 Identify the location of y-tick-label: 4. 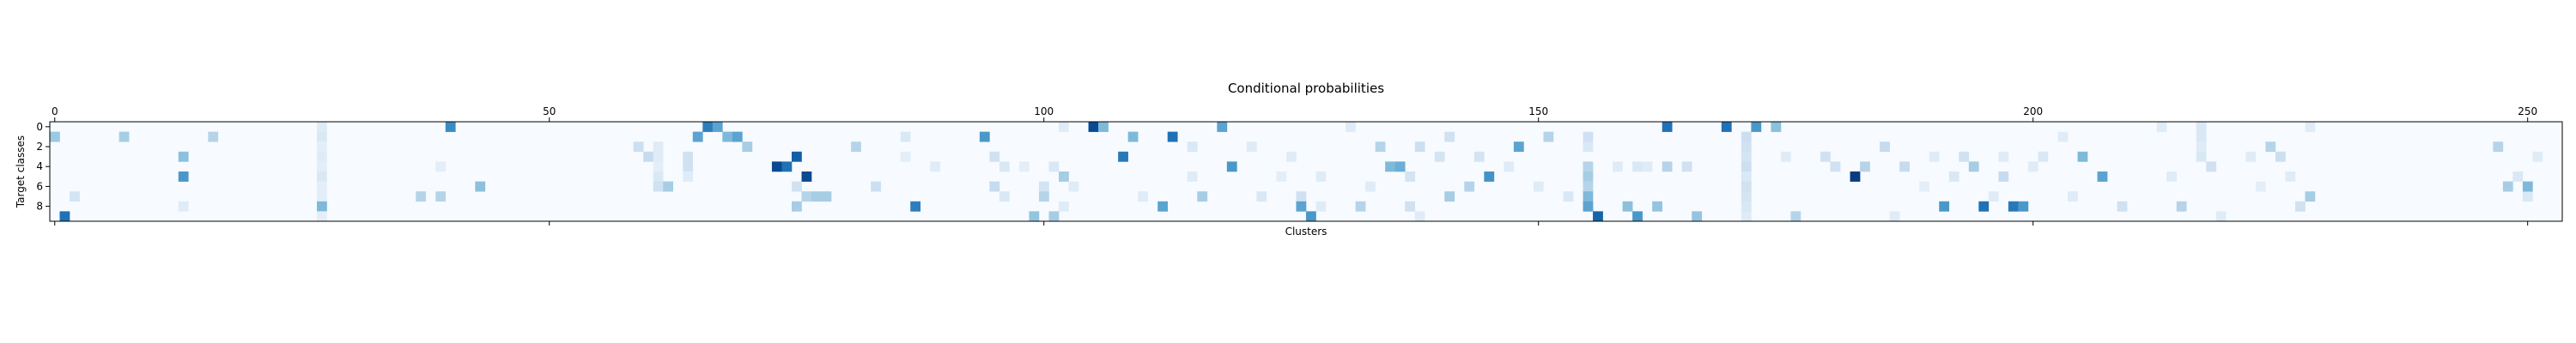
(40, 166).